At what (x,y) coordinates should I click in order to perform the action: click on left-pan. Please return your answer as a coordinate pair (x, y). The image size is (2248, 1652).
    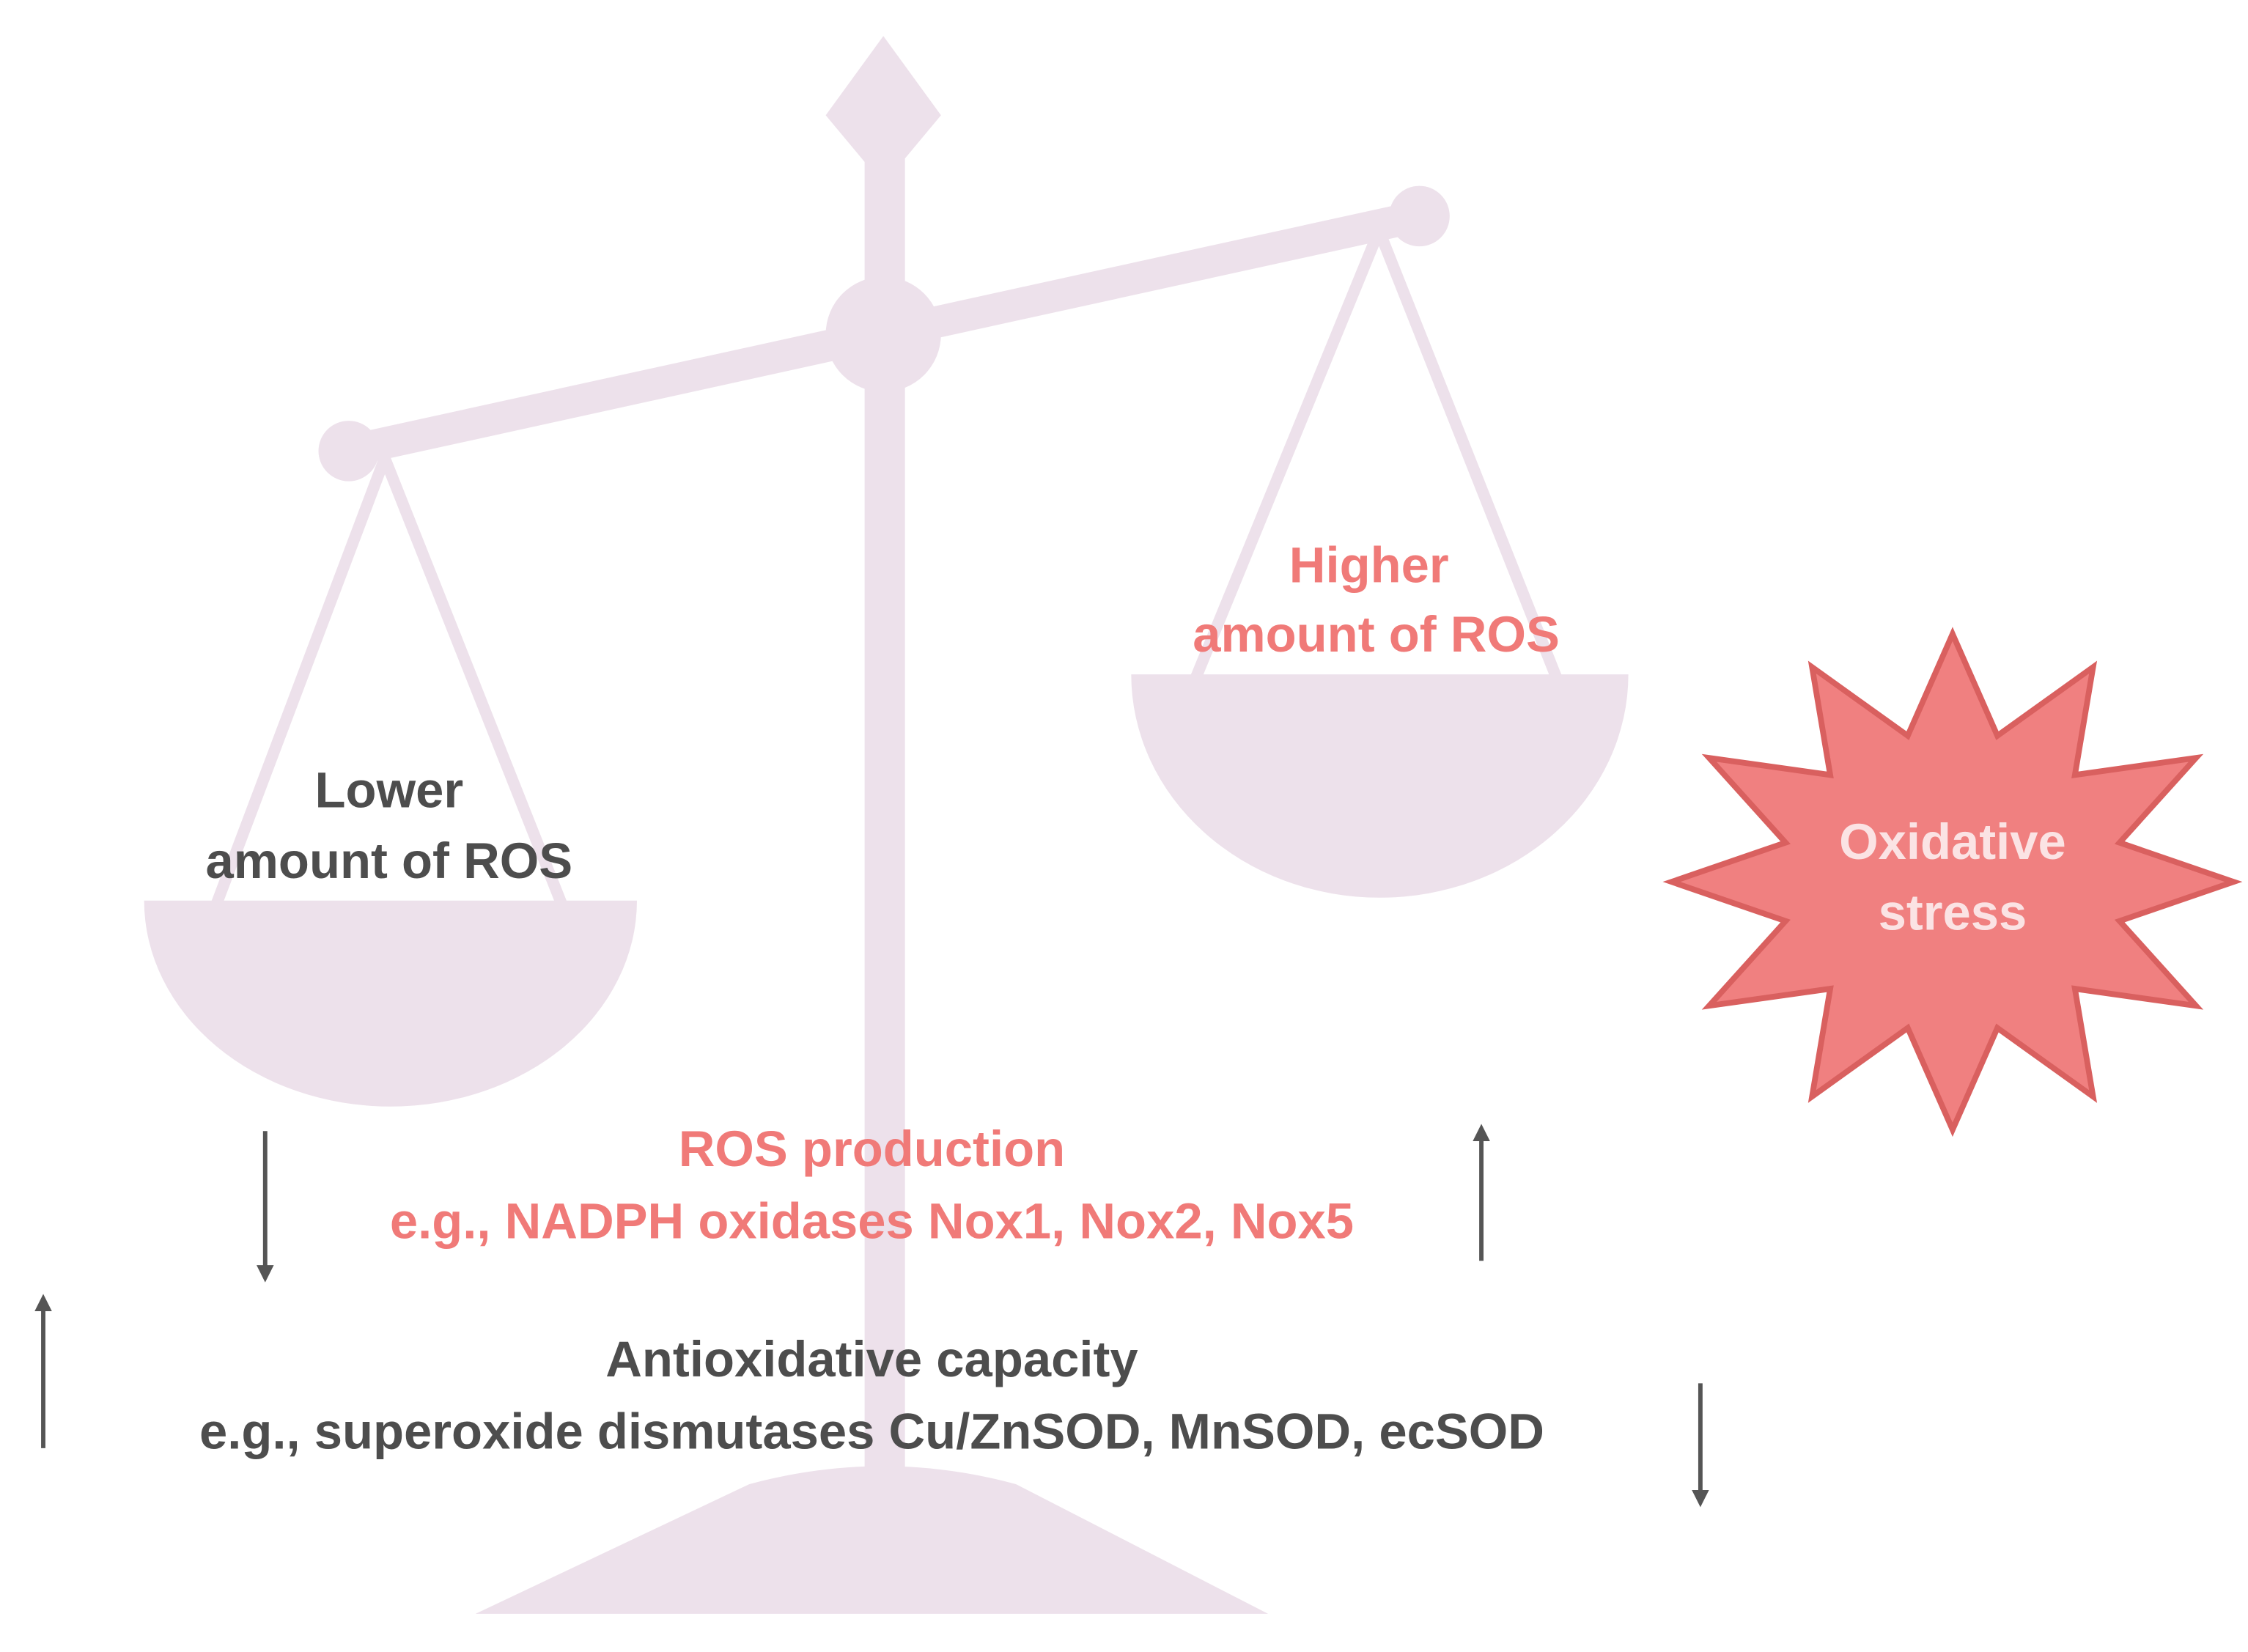
    Looking at the image, I should click on (390, 1003).